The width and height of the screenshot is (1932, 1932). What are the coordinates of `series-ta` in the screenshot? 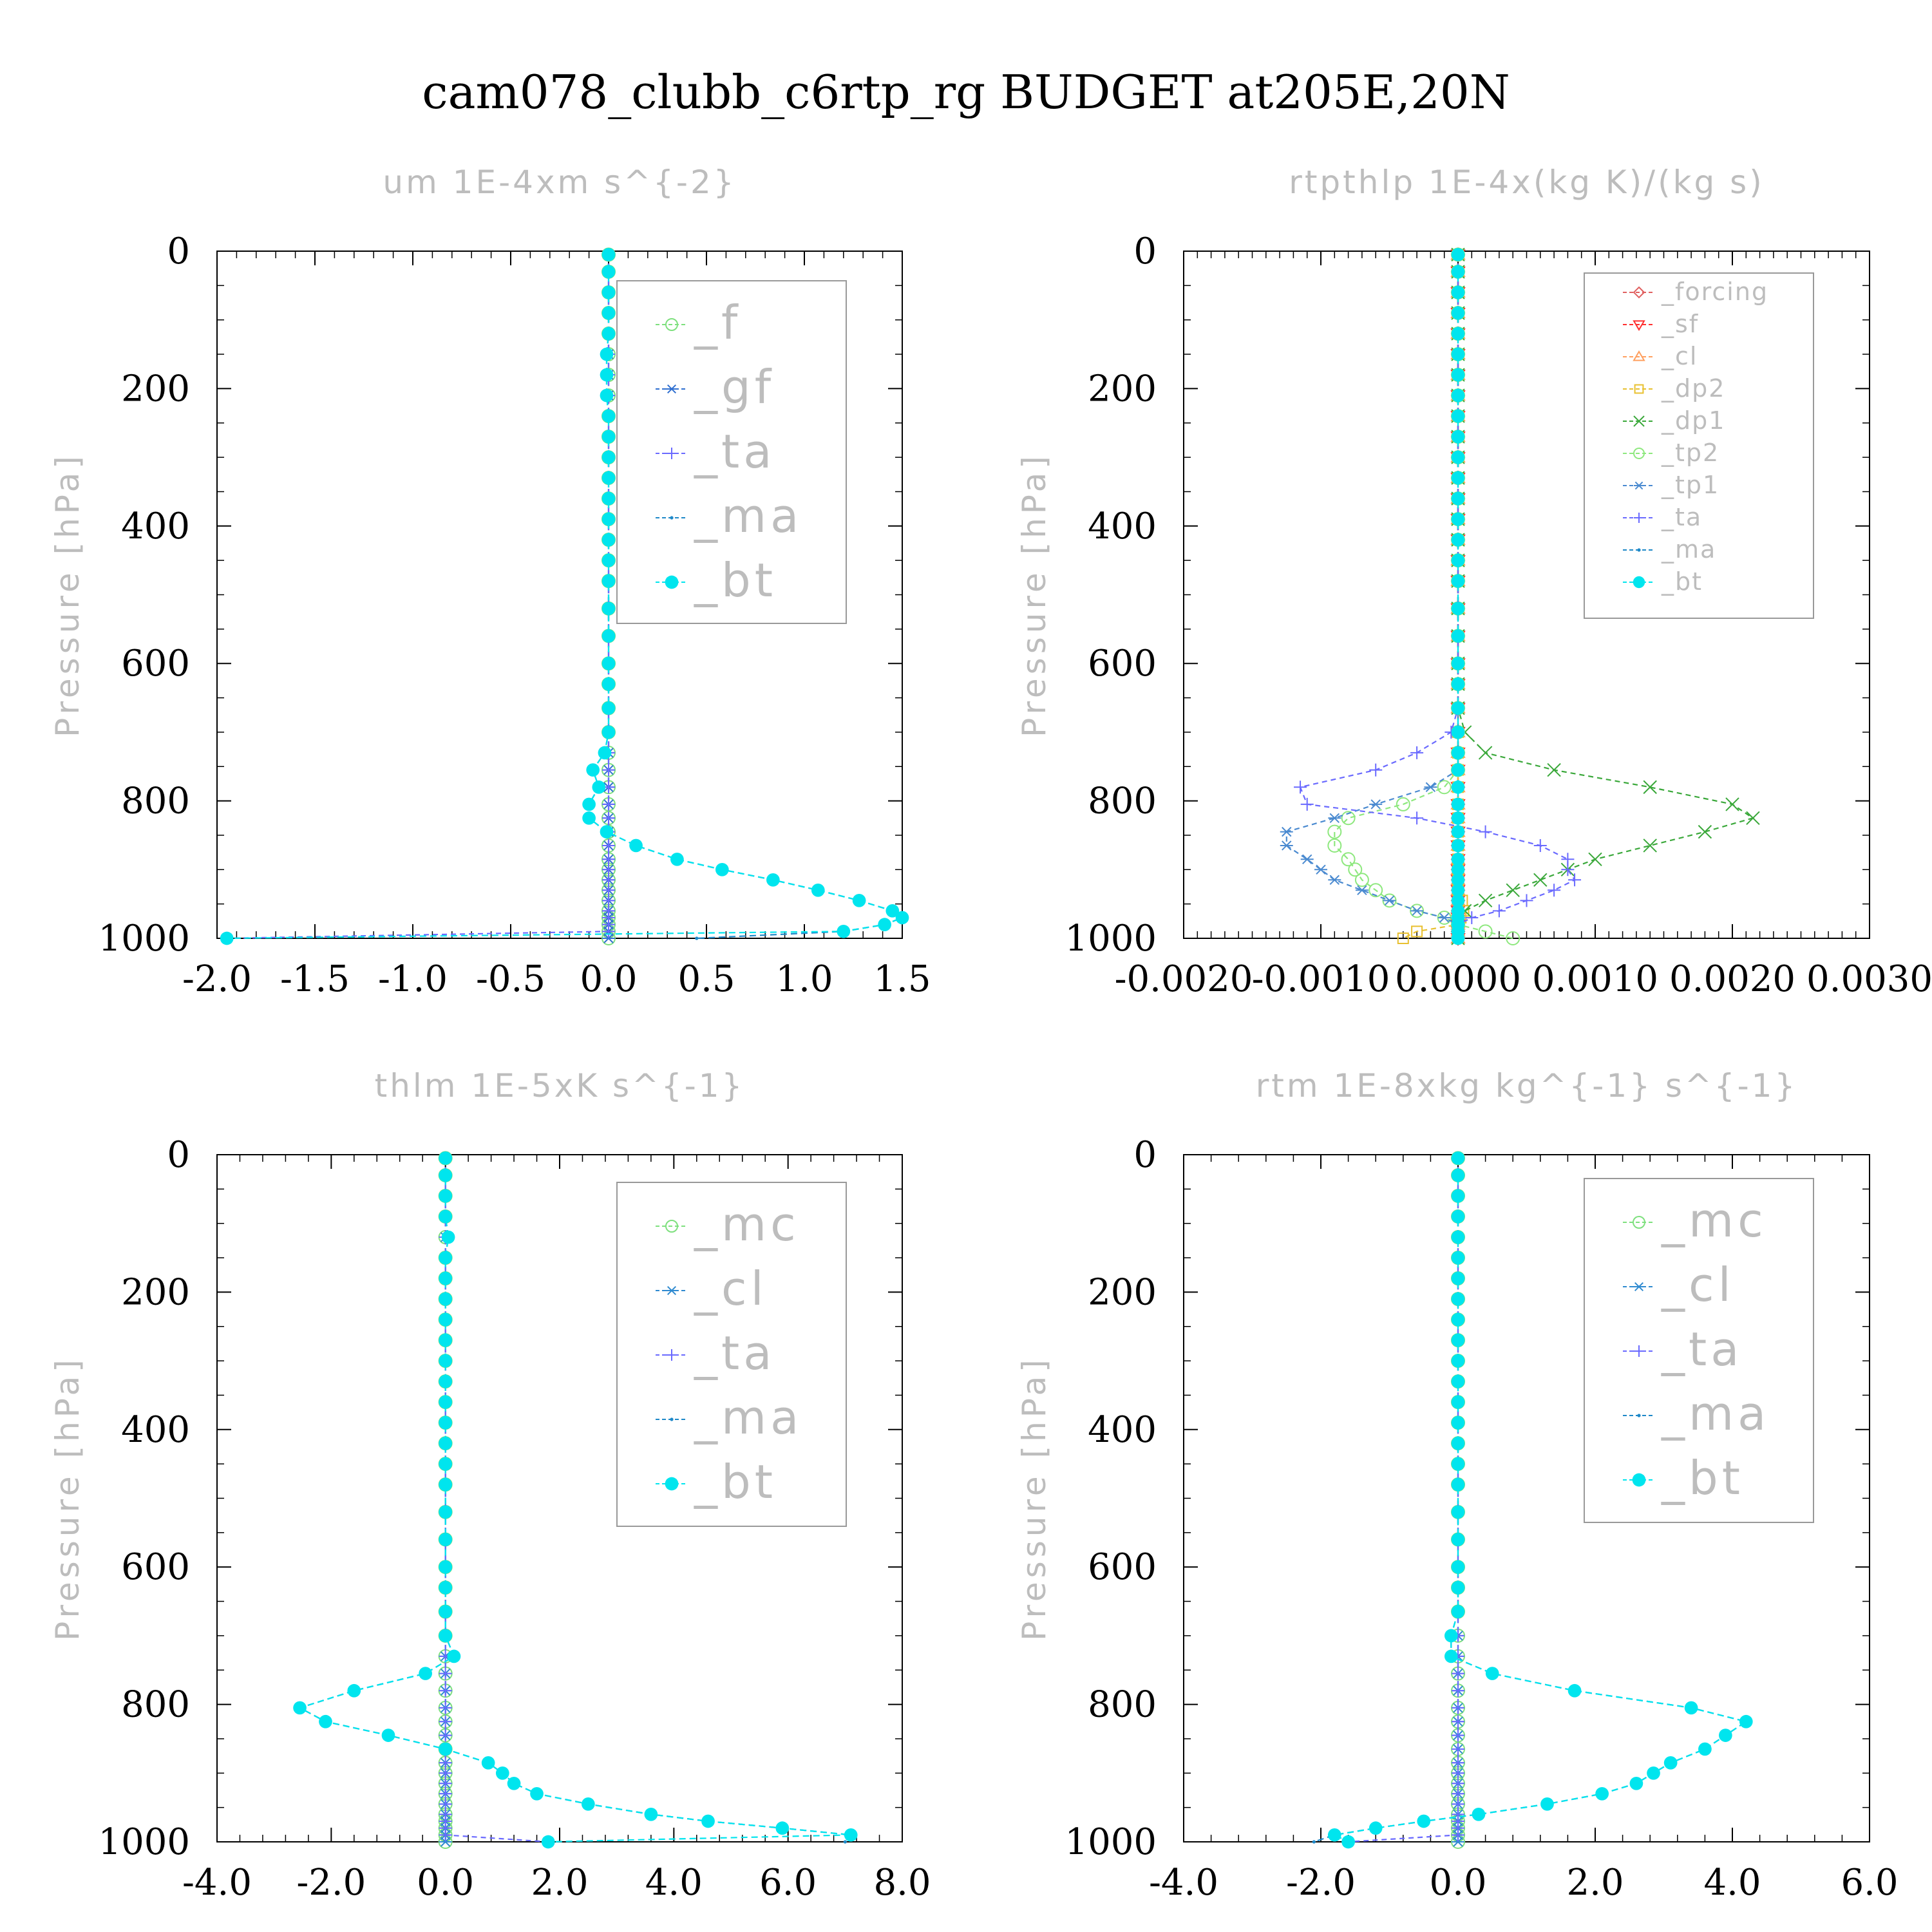 It's located at (497, 1500).